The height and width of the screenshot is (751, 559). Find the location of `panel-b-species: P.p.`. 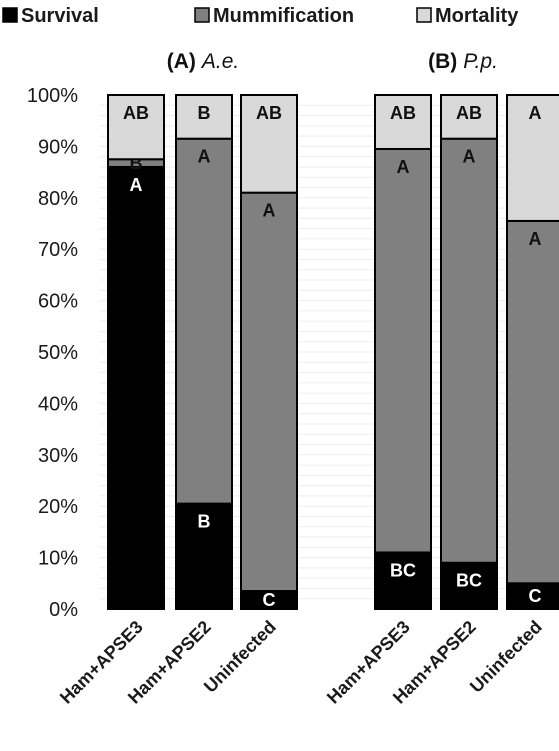

panel-b-species: P.p. is located at coordinates (480, 61).